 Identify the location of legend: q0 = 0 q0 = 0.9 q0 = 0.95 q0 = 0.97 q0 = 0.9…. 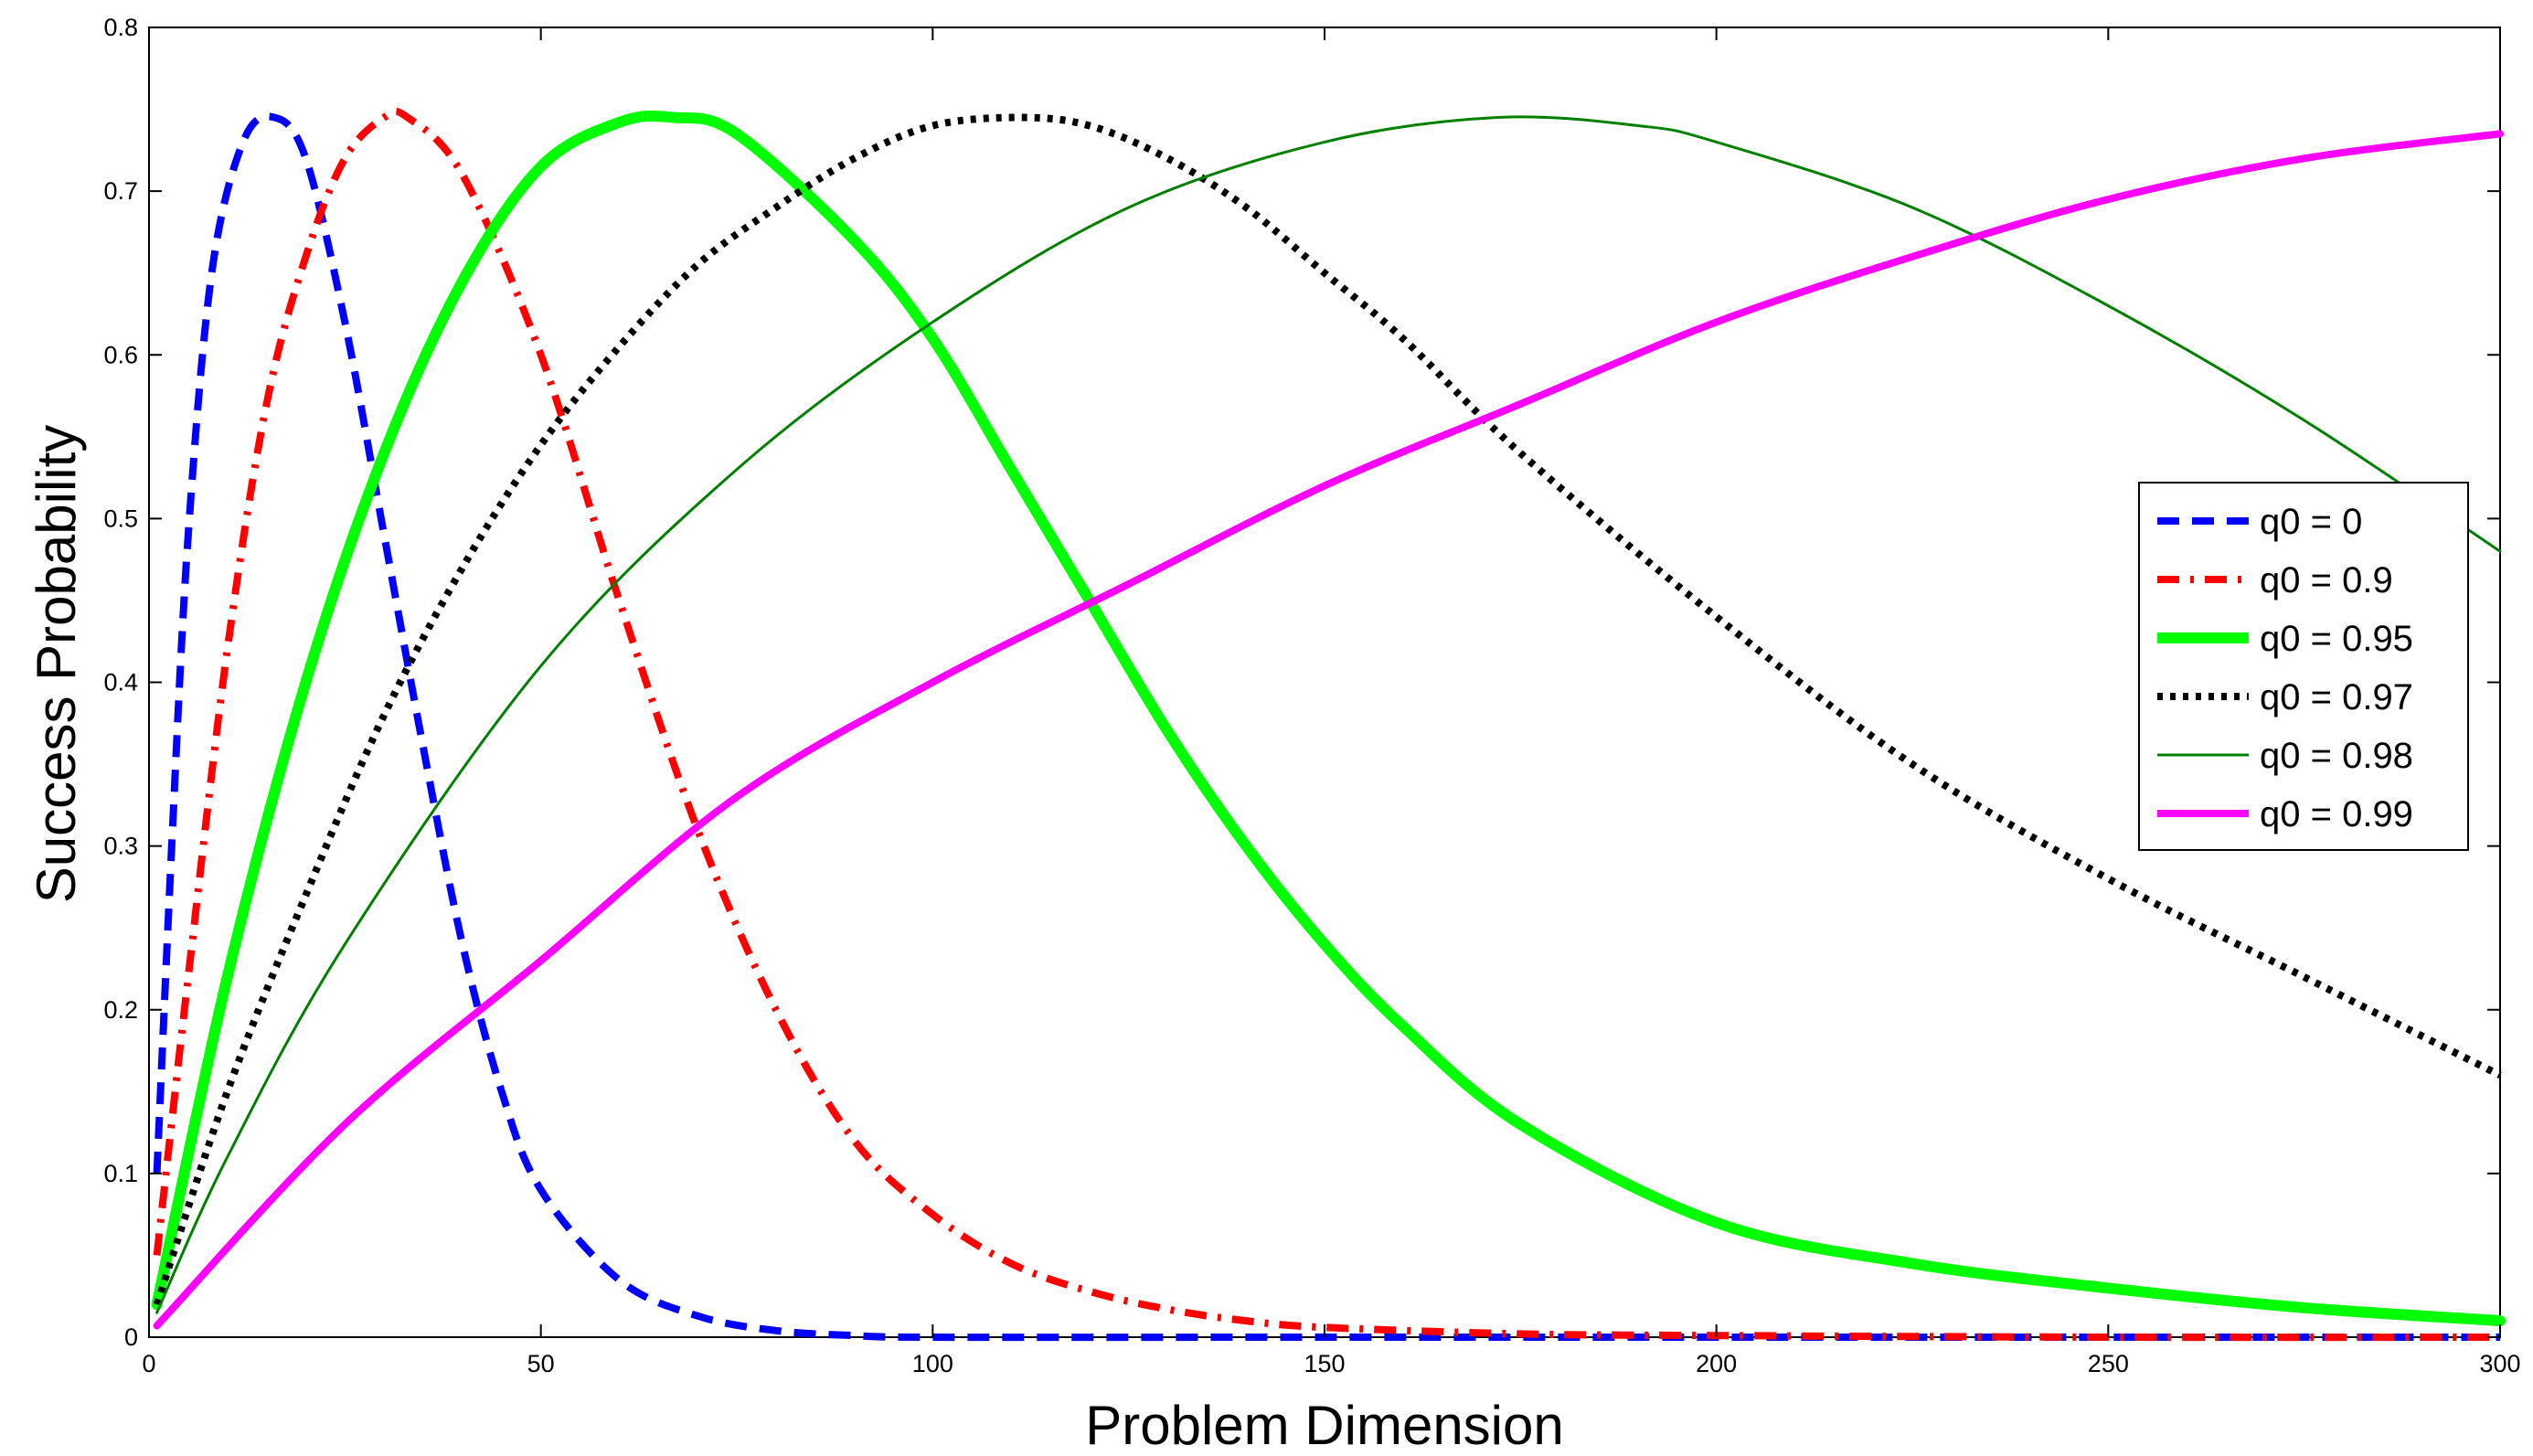
(2303, 667).